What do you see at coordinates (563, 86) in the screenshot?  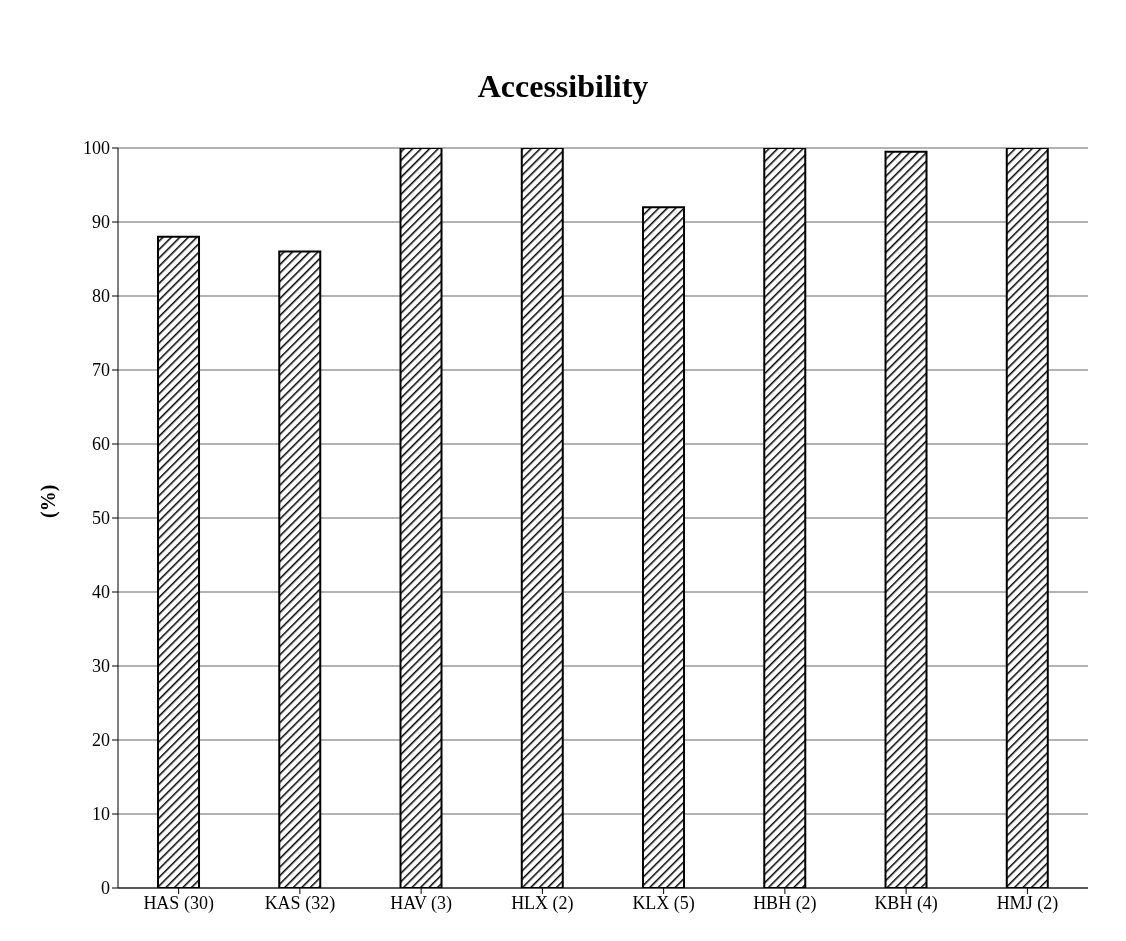 I see `chart-title: Accessibility` at bounding box center [563, 86].